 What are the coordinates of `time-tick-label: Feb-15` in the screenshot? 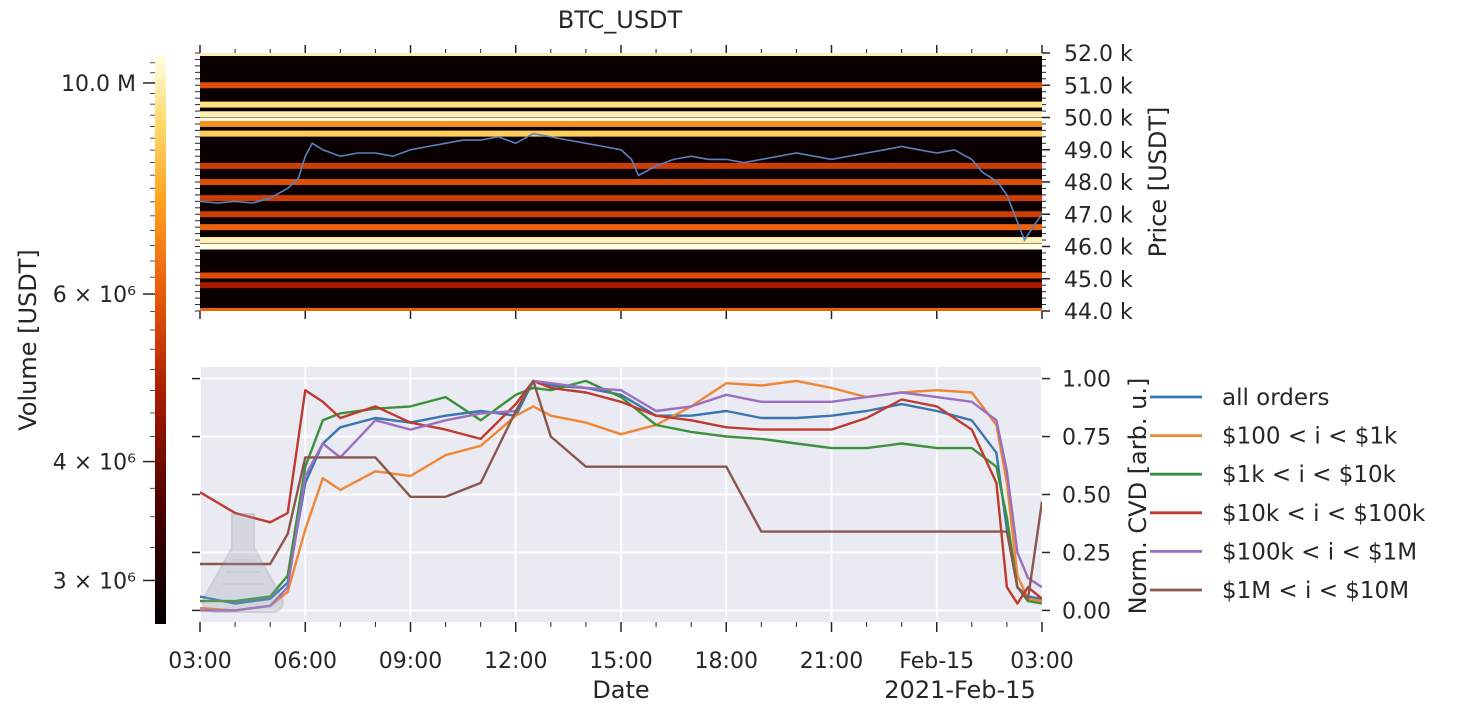 It's located at (936, 661).